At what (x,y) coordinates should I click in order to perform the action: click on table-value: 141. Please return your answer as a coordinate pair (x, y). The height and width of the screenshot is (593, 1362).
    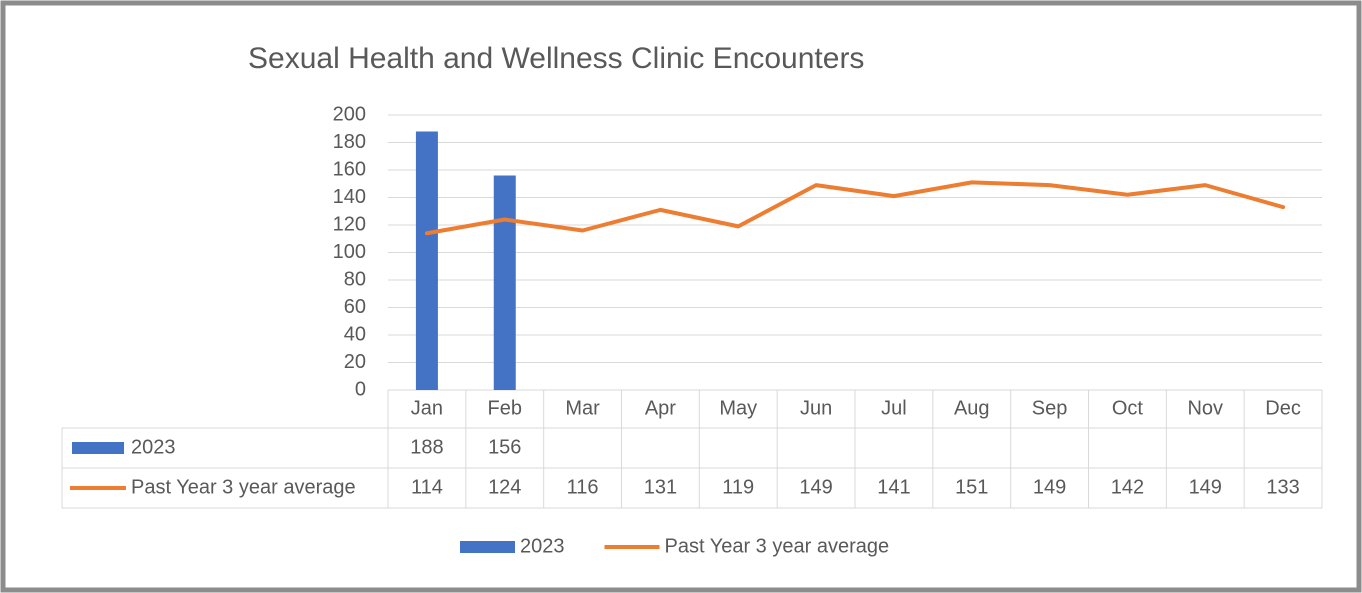
    Looking at the image, I should click on (893, 487).